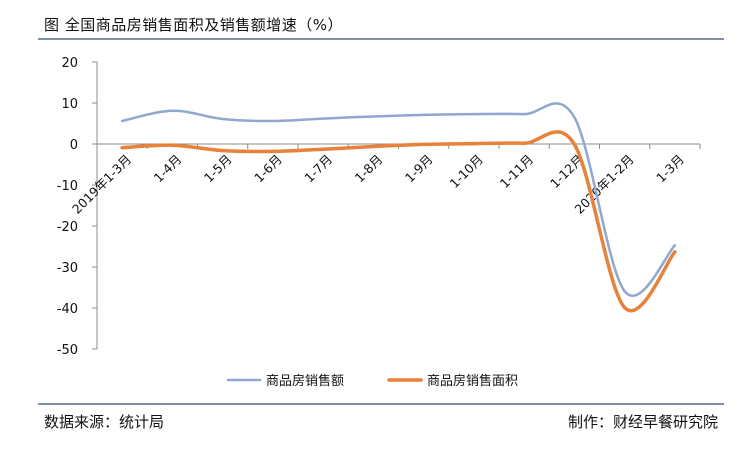 The height and width of the screenshot is (471, 748). Describe the element at coordinates (381, 39) in the screenshot. I see `title-rule` at that location.